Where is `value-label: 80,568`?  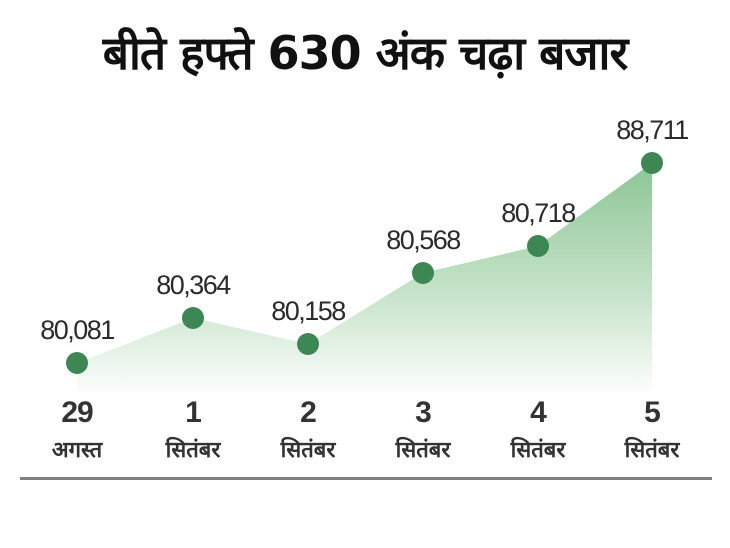 value-label: 80,568 is located at coordinates (423, 240).